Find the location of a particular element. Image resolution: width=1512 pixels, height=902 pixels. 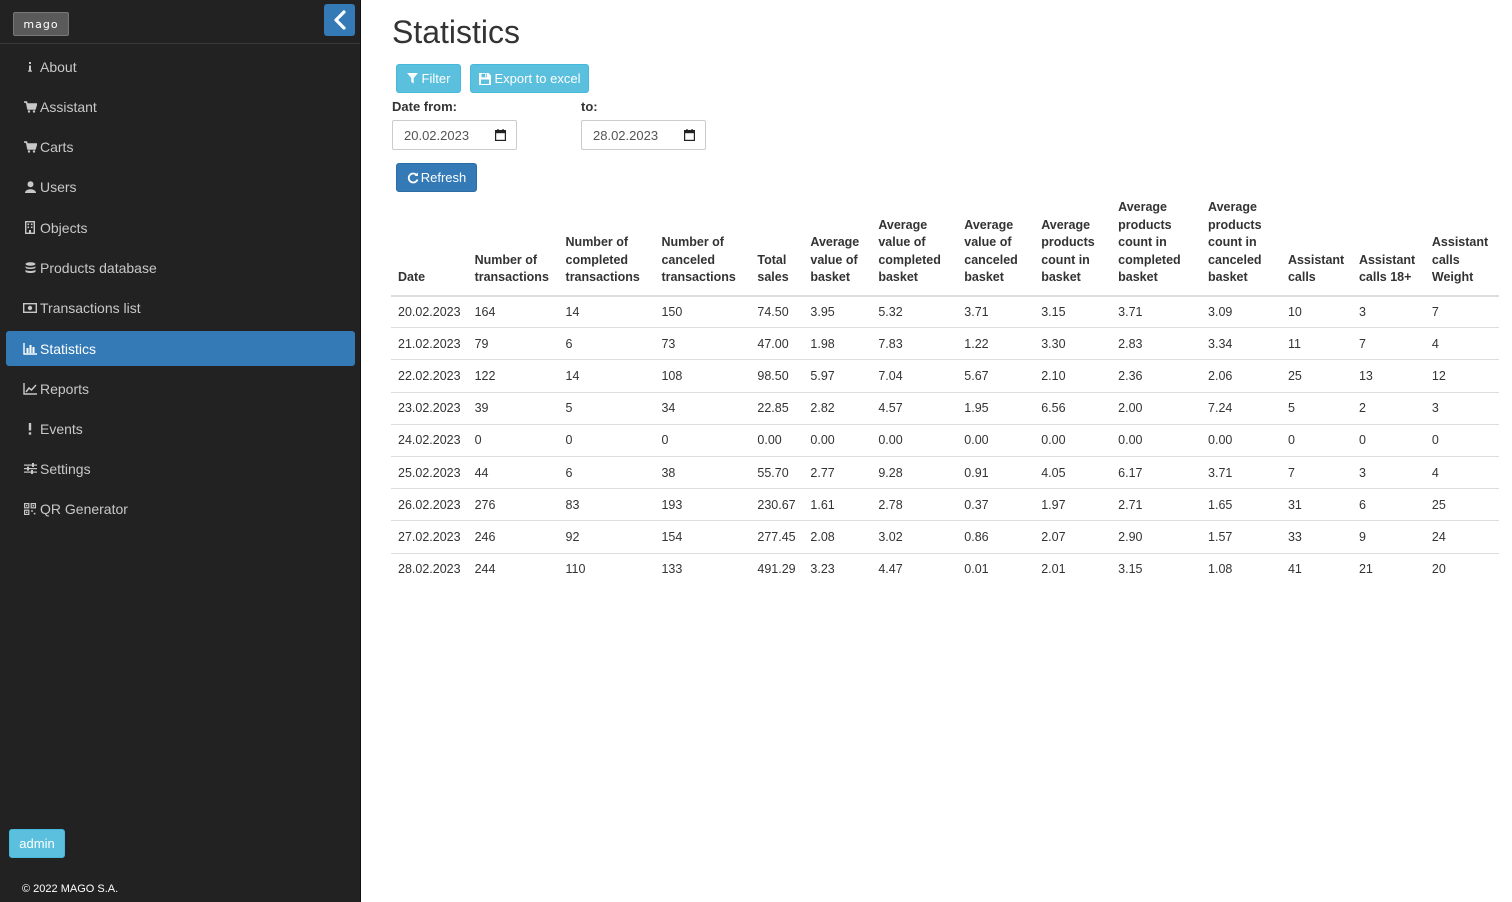

table-cell: 1.95 is located at coordinates (996, 408).